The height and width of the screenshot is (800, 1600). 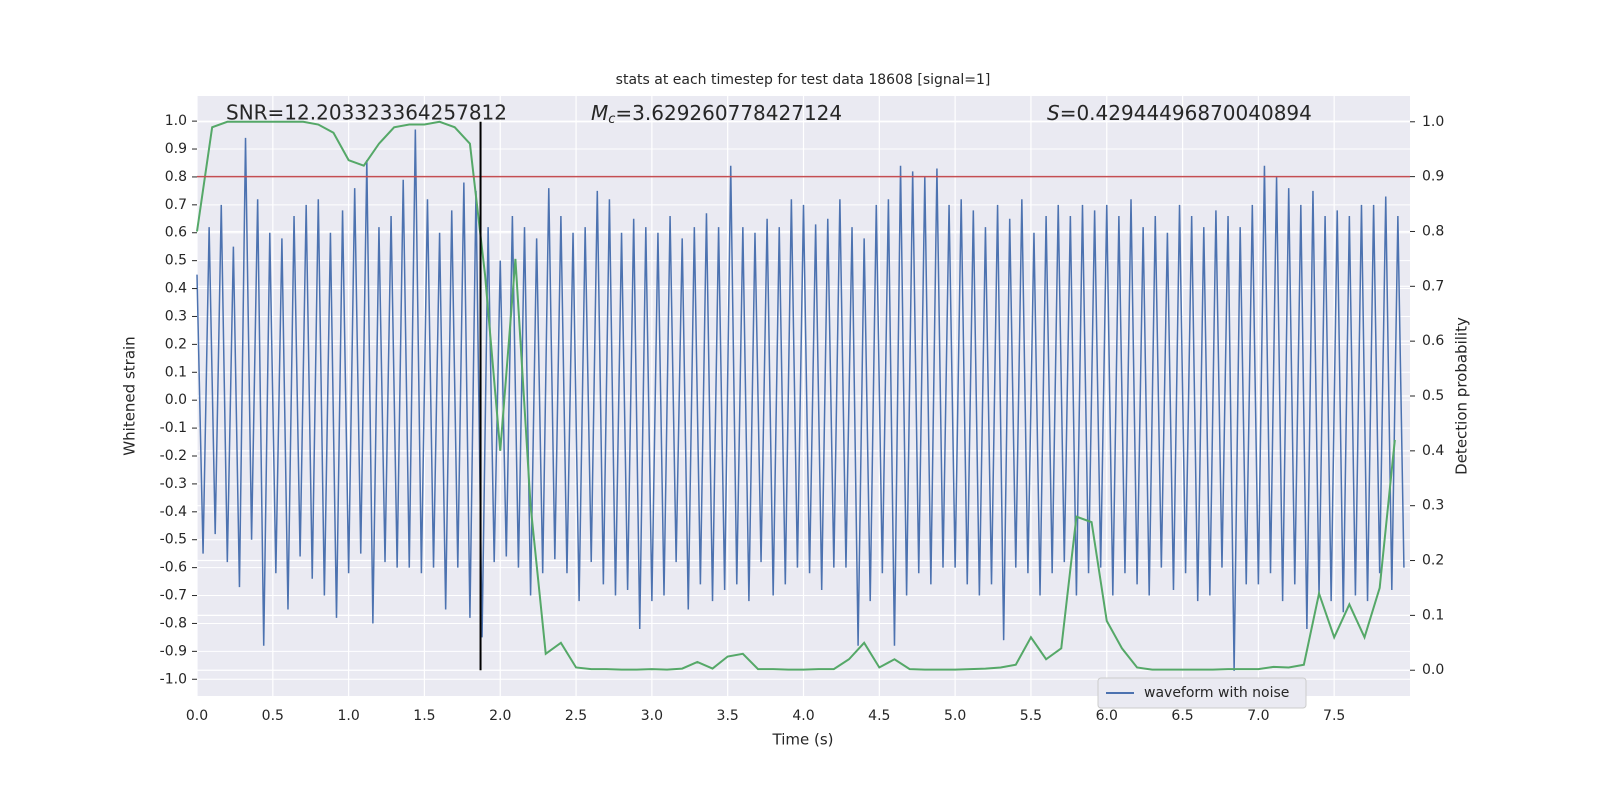 What do you see at coordinates (652, 716) in the screenshot?
I see `x-tick-label: 3.0` at bounding box center [652, 716].